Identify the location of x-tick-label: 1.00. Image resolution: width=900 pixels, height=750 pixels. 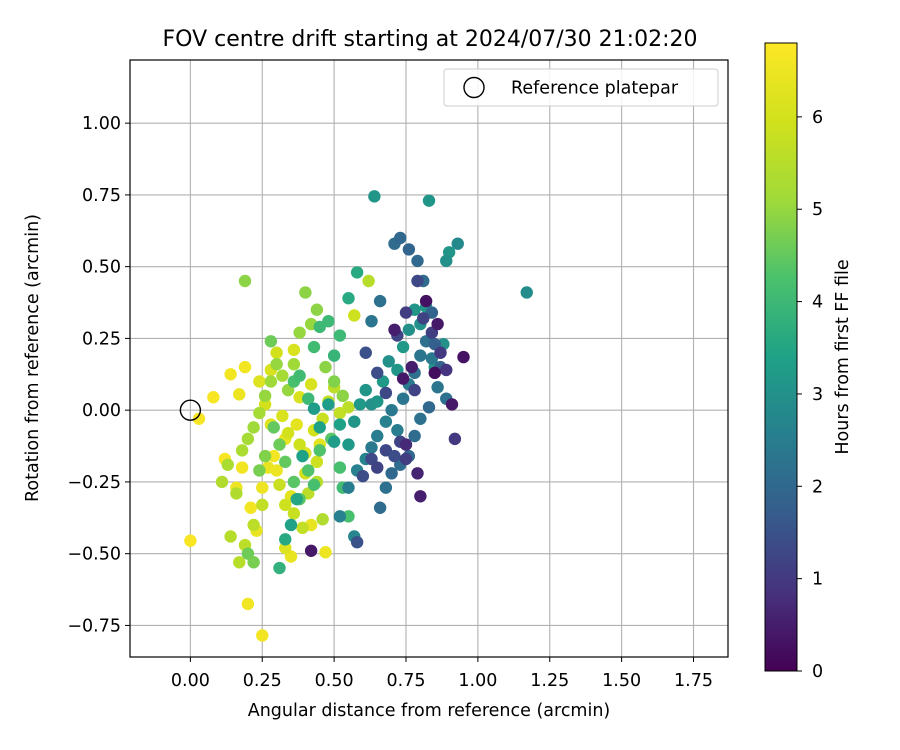
(477, 681).